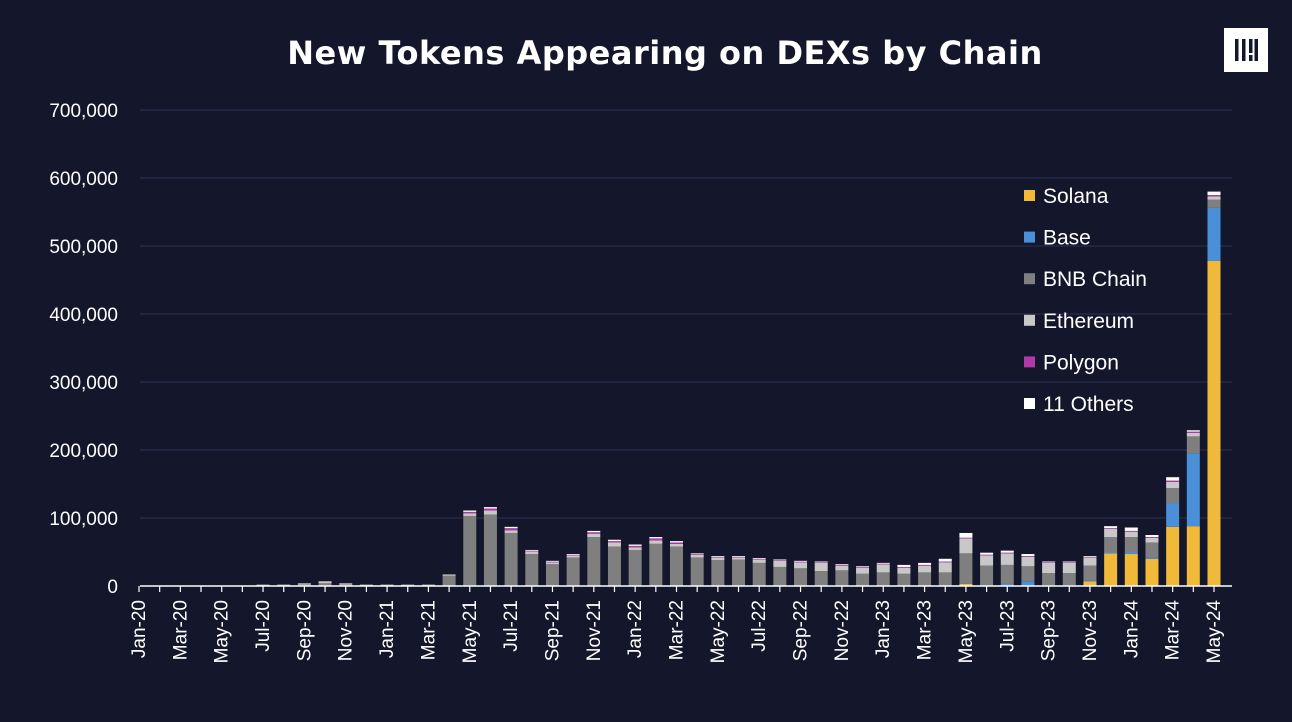 The height and width of the screenshot is (722, 1292). I want to click on x-tick-label: Sep-23, so click(1049, 630).